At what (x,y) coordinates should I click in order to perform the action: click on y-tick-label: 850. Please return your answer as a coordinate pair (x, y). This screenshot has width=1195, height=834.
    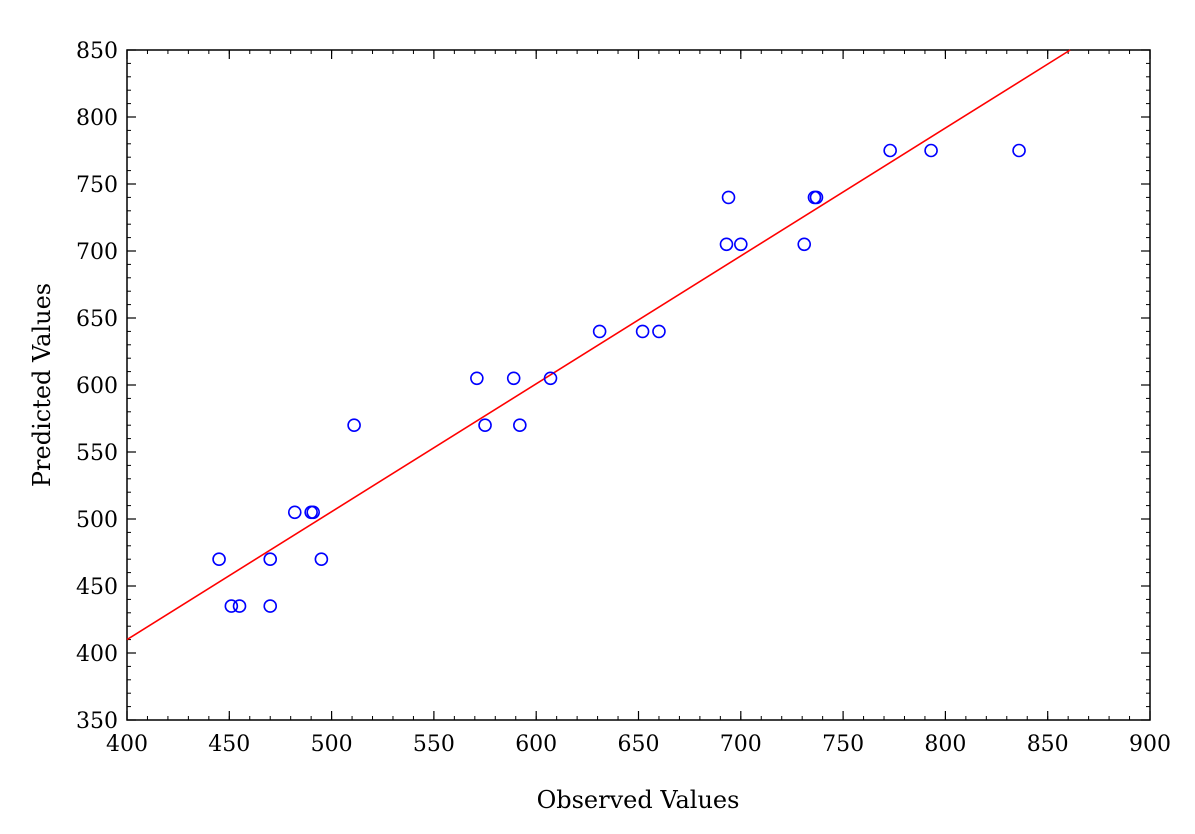
    Looking at the image, I should click on (97, 51).